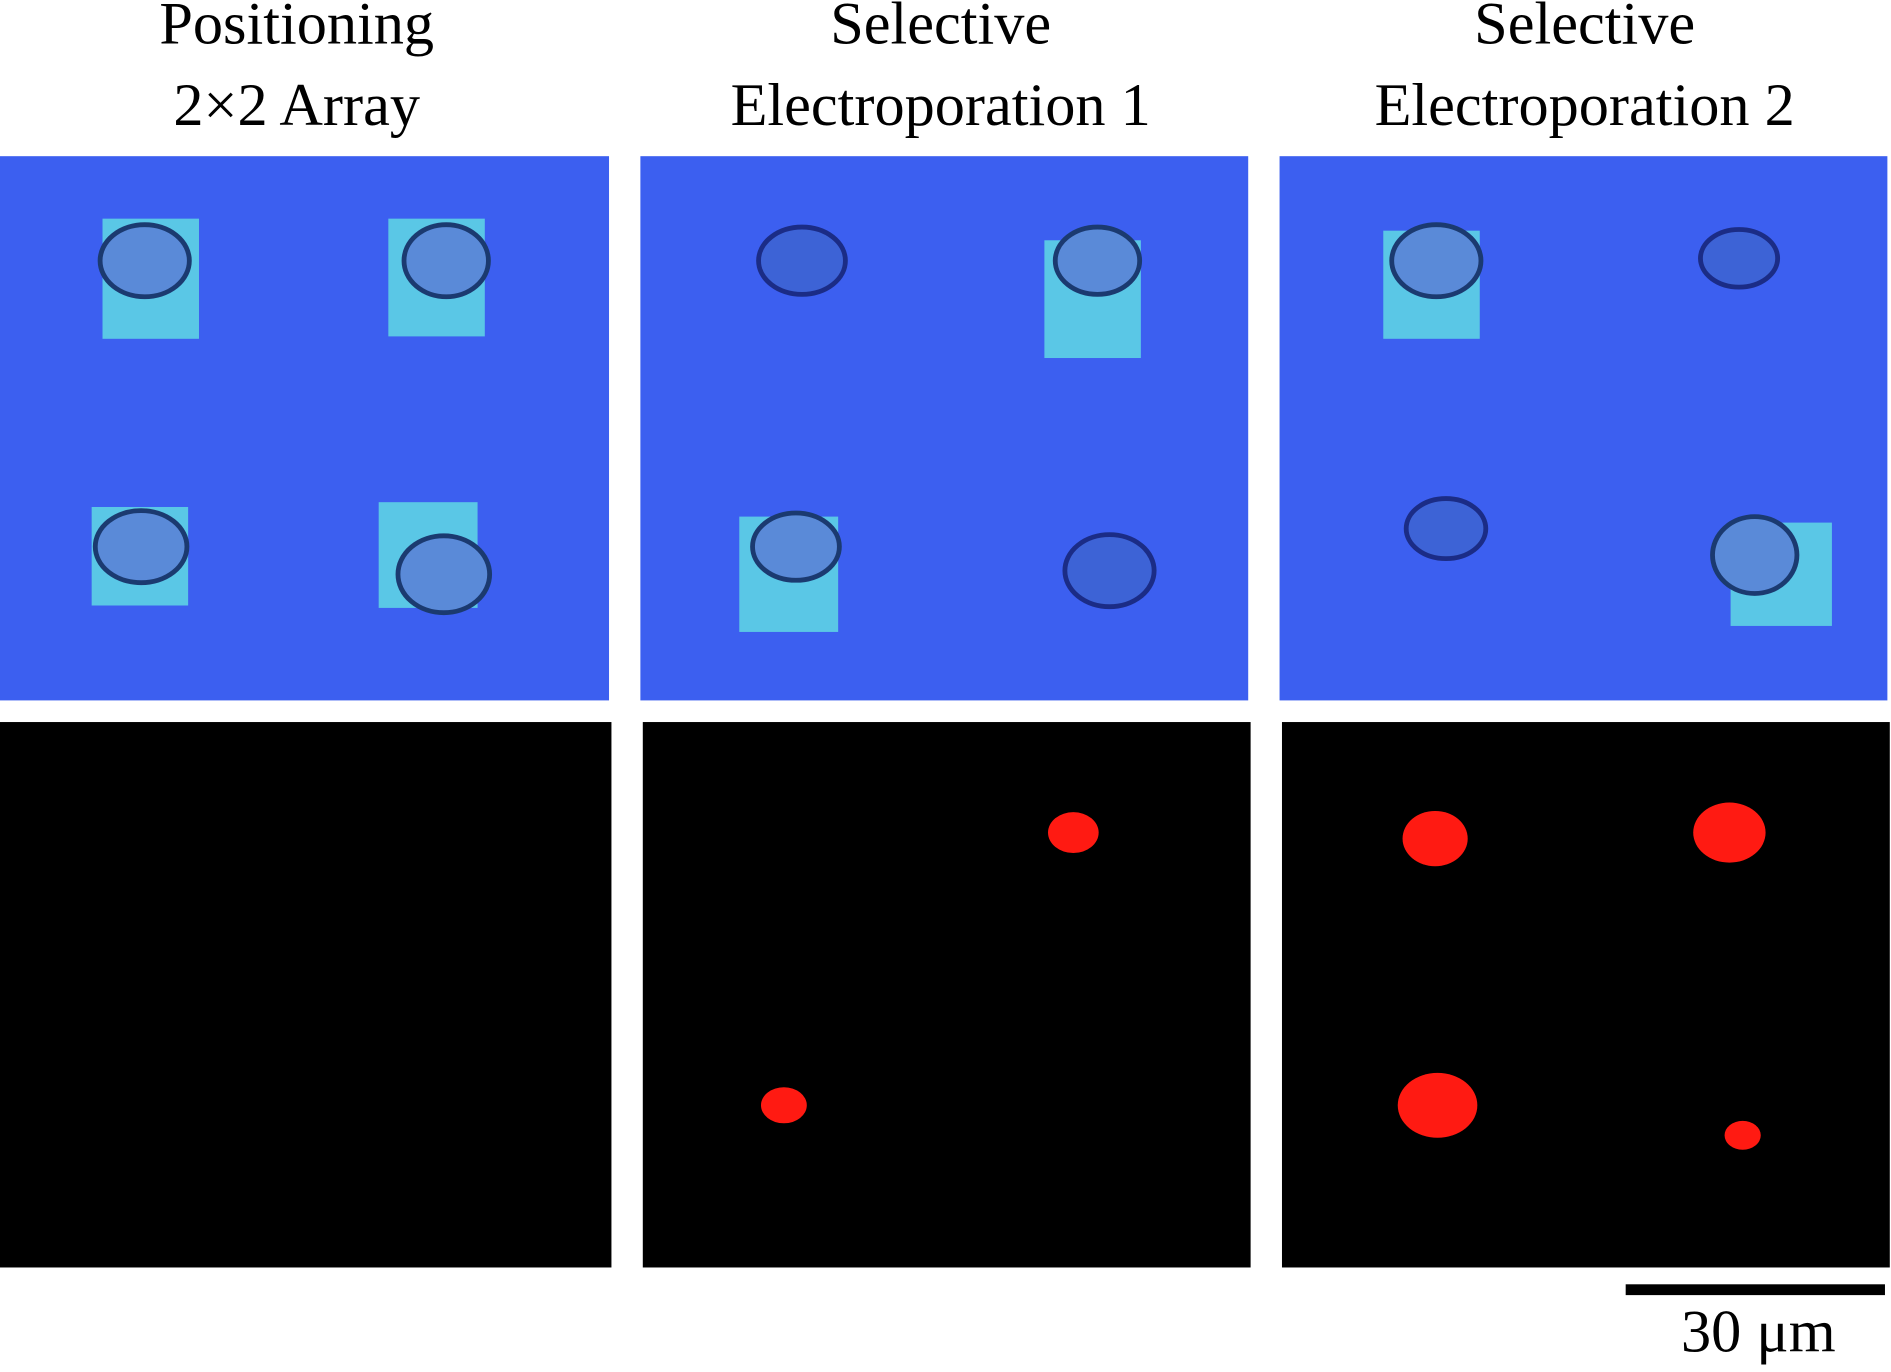 The width and height of the screenshot is (1891, 1372). I want to click on column-title: Electroporation 1, so click(941, 105).